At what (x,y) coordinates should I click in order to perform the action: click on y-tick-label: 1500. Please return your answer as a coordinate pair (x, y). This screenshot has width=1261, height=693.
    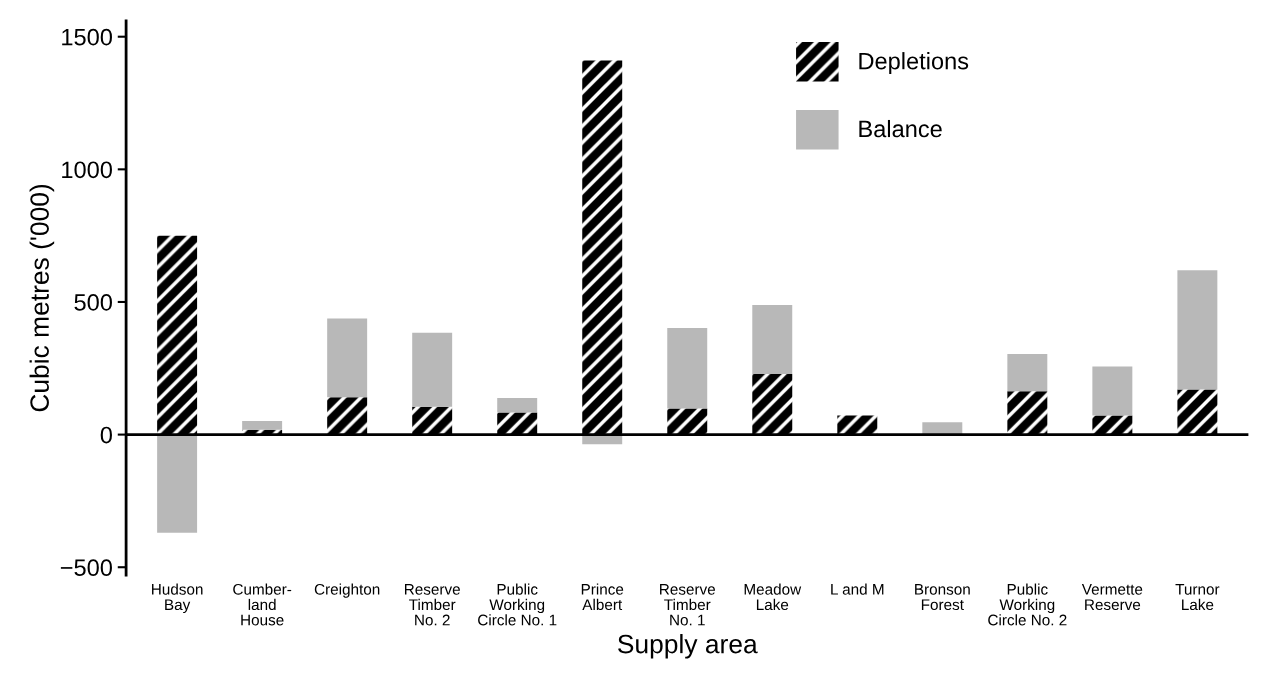
    Looking at the image, I should click on (87, 37).